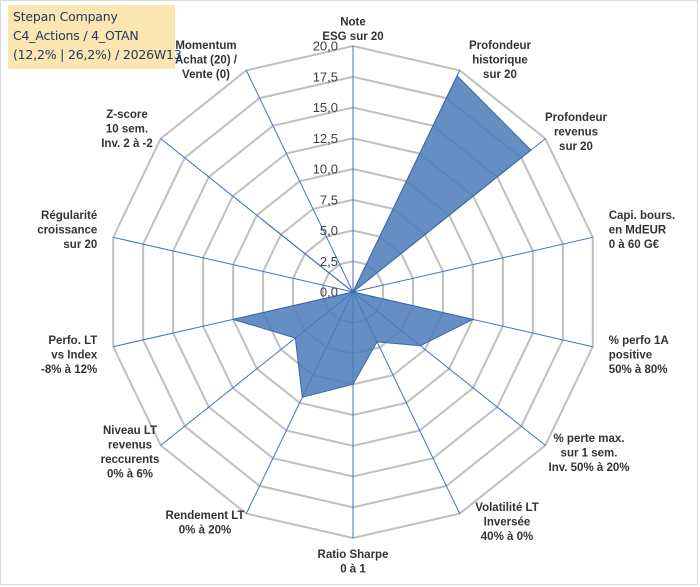  I want to click on tick-label: 7,5, so click(329, 199).